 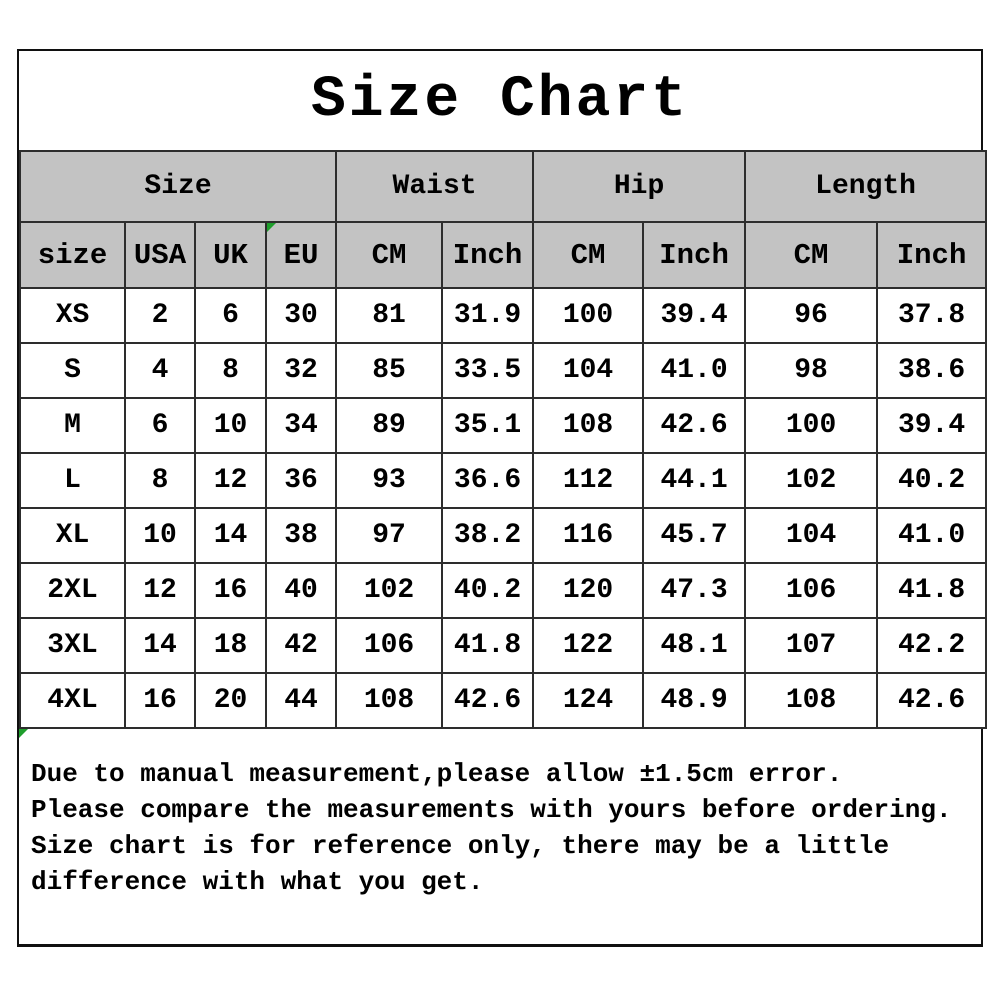 I want to click on value-cell: 38, so click(x=301, y=535).